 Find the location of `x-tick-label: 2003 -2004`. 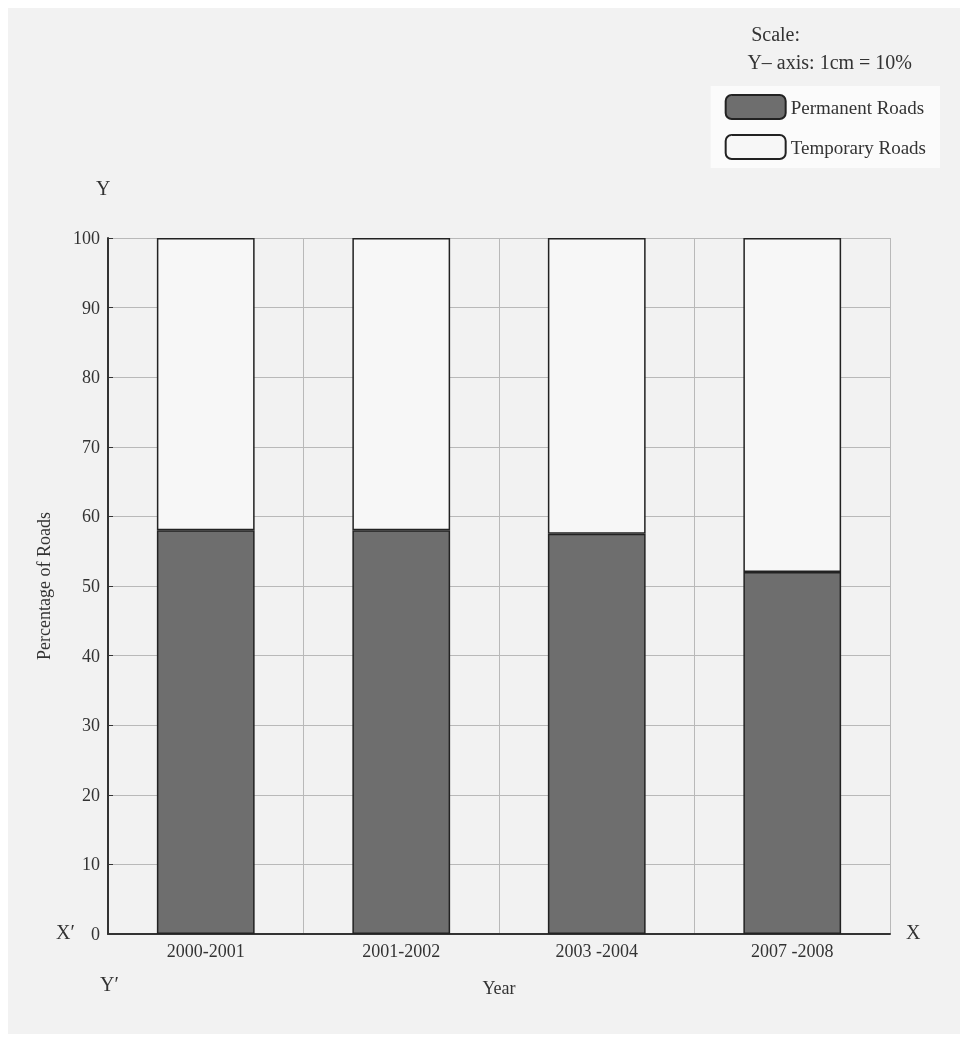

x-tick-label: 2003 -2004 is located at coordinates (596, 951).